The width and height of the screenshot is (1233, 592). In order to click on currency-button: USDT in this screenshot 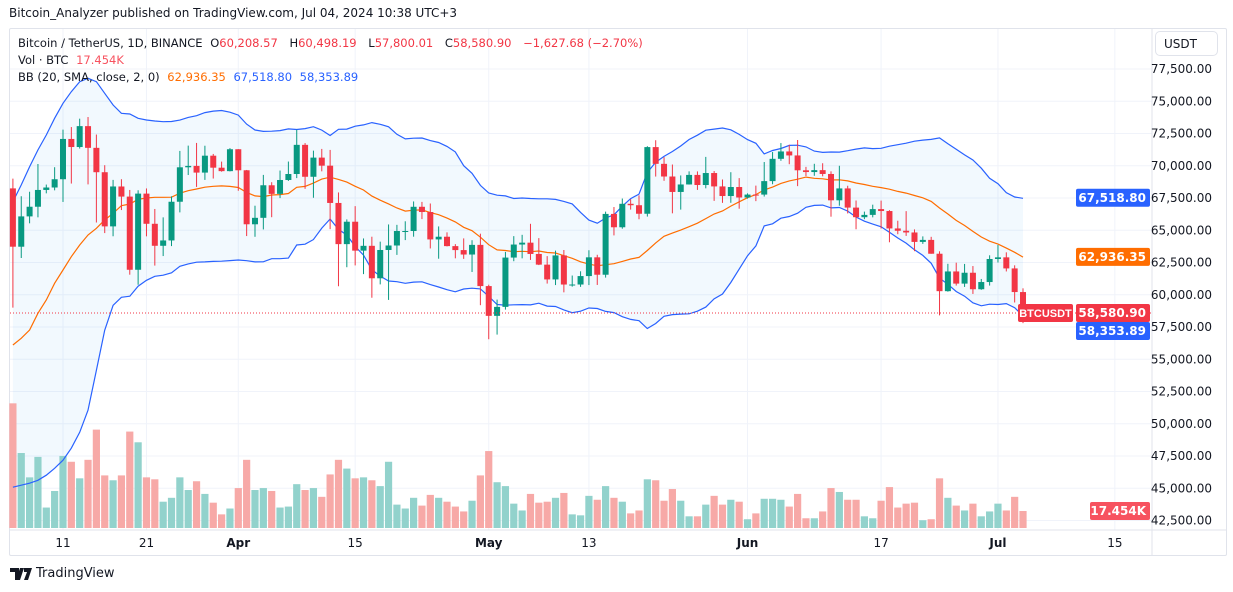, I will do `click(1186, 43)`.